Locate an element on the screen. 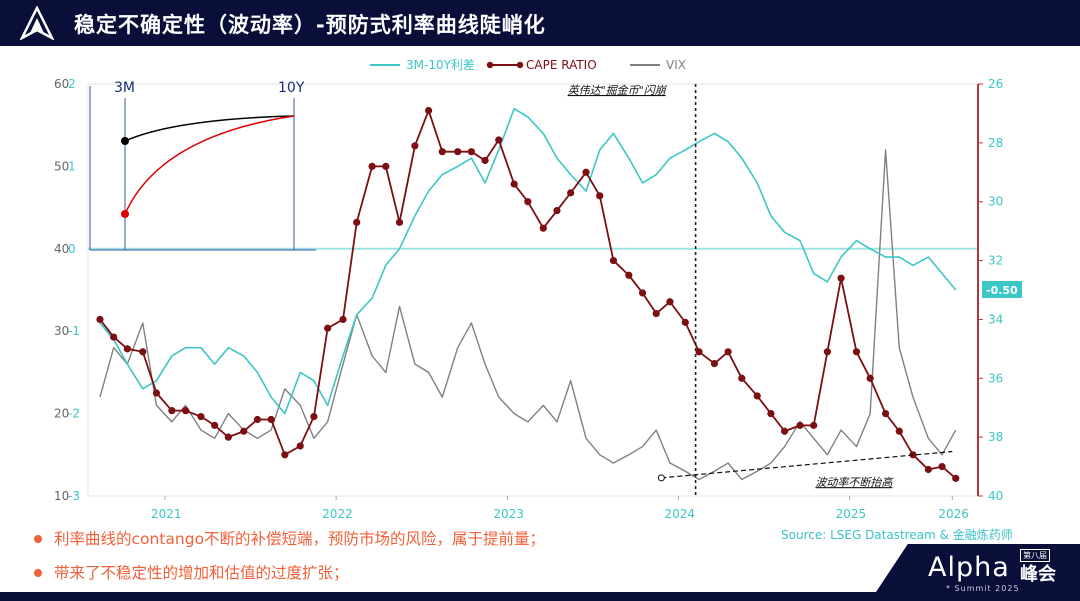 The height and width of the screenshot is (601, 1080). x-tick-label: 2023 is located at coordinates (508, 514).